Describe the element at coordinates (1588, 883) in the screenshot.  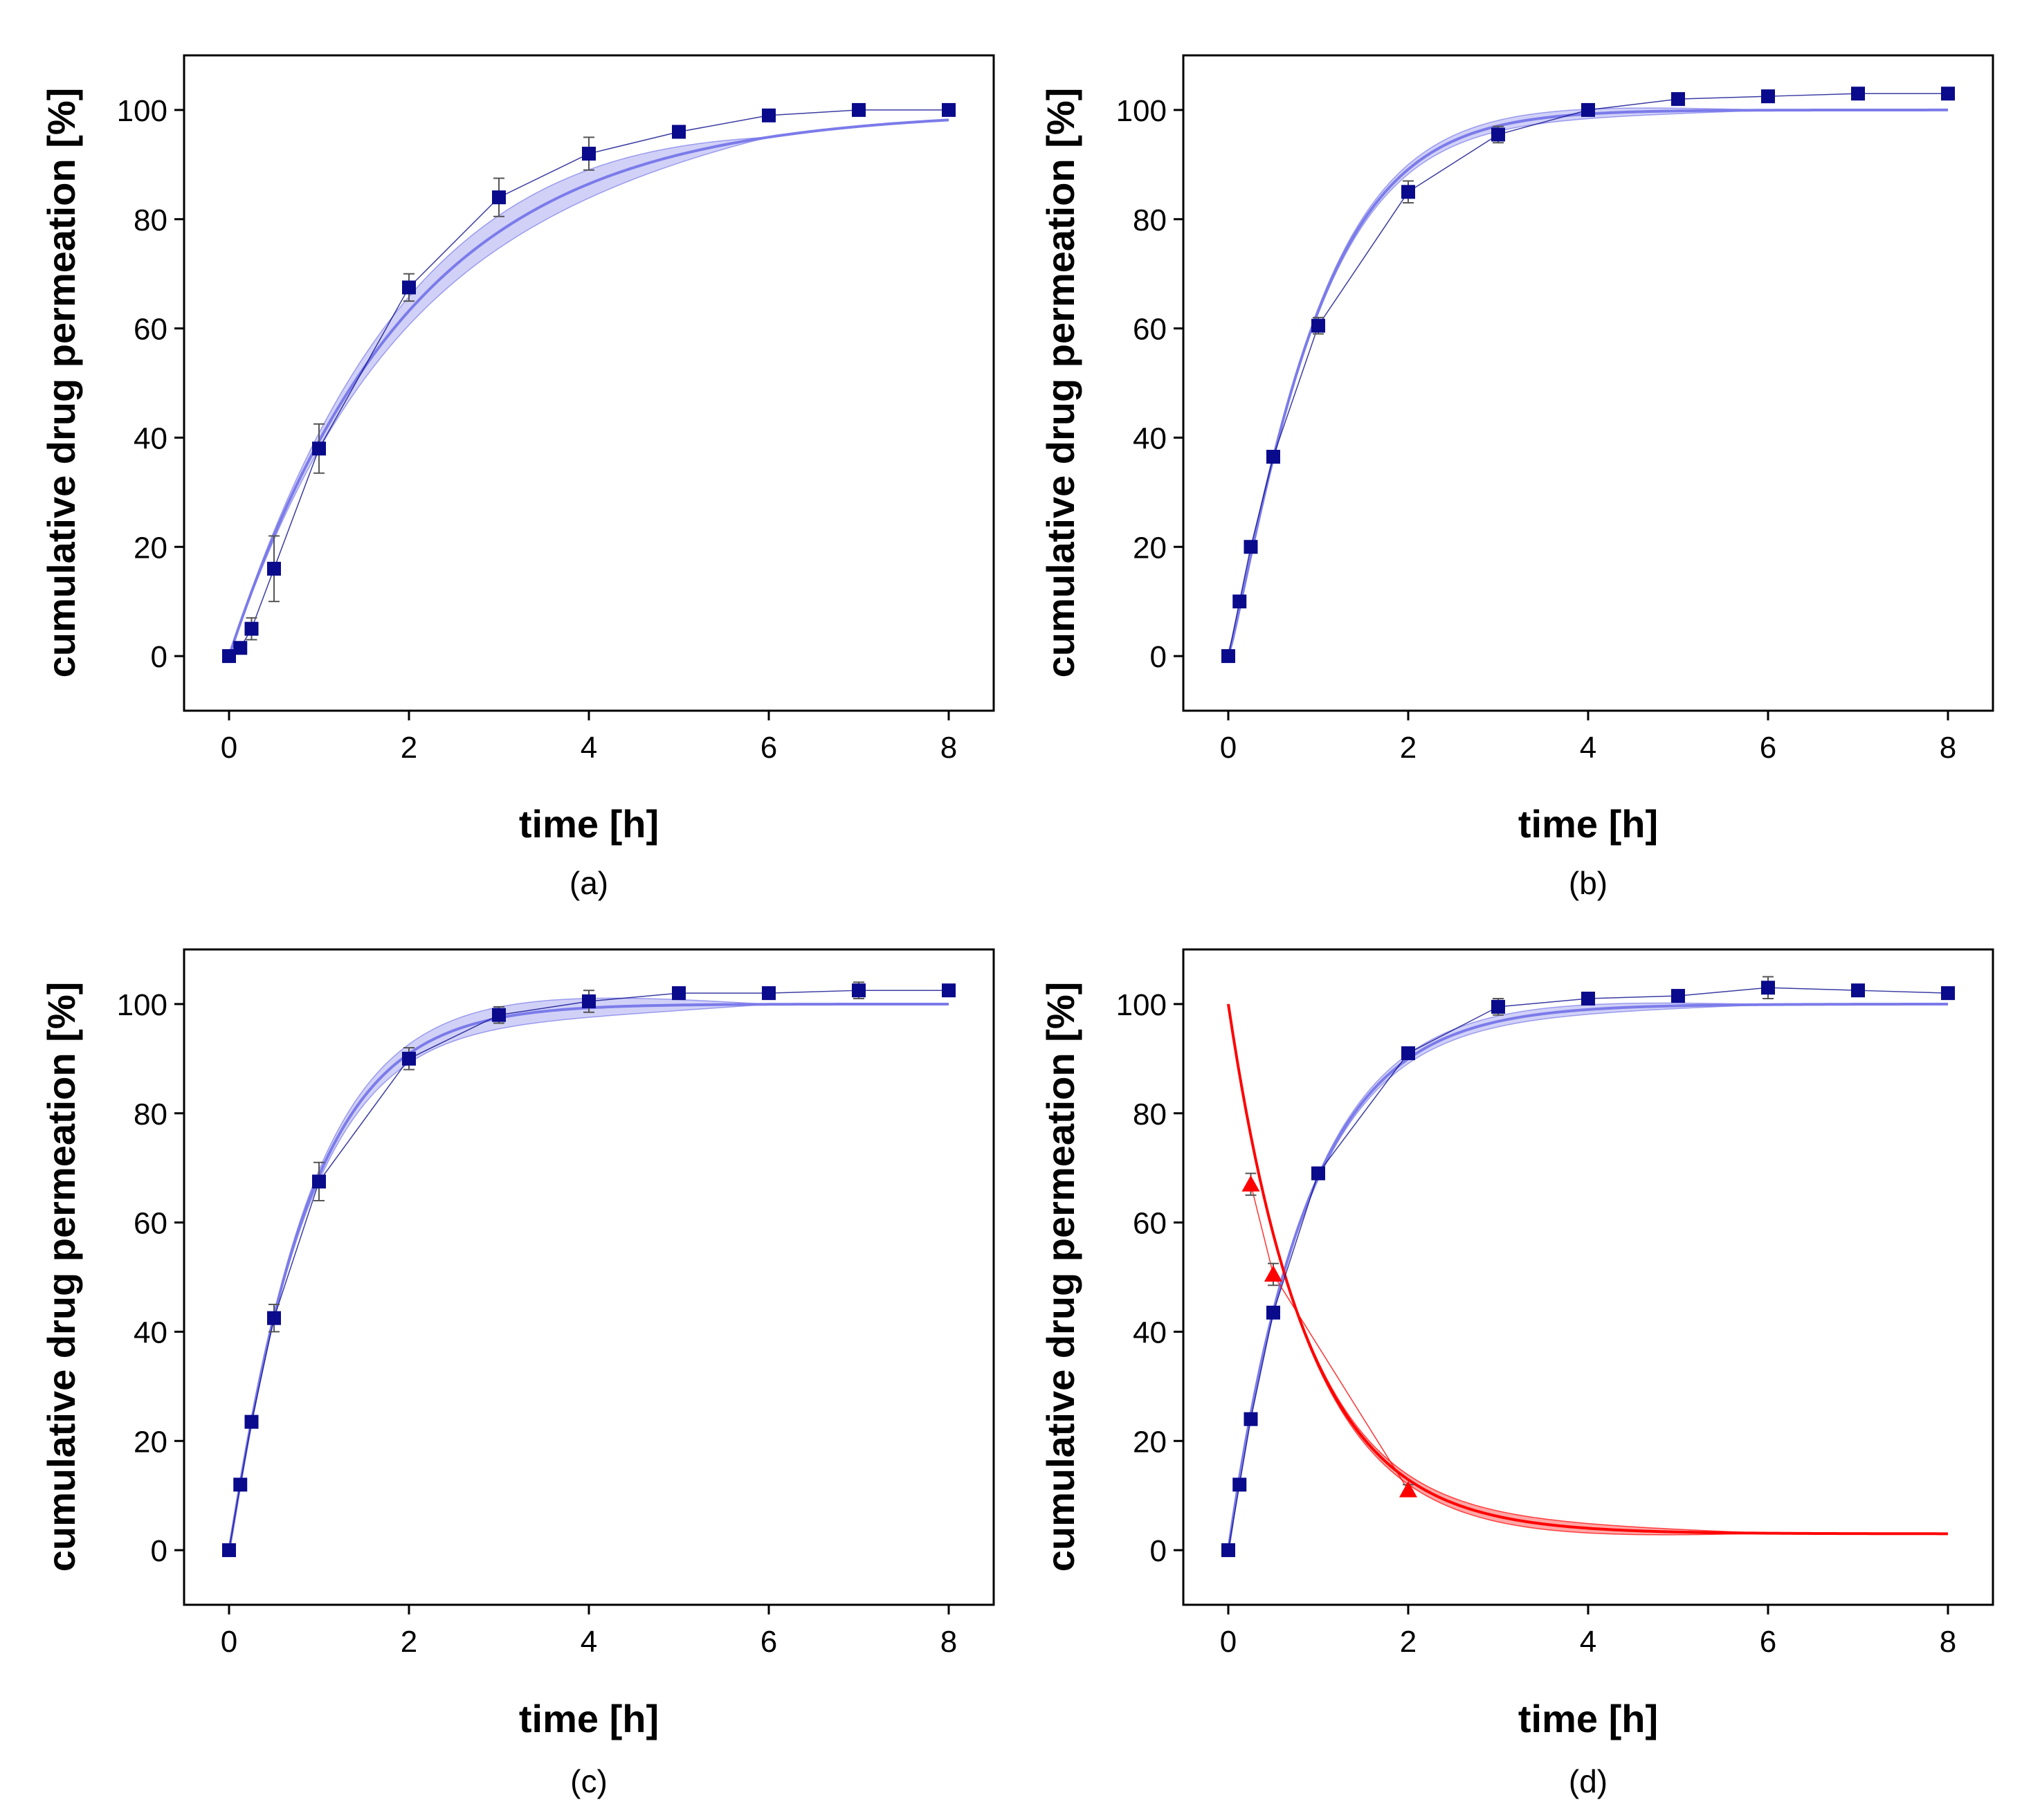
I see `panel-caption-b: (b)` at that location.